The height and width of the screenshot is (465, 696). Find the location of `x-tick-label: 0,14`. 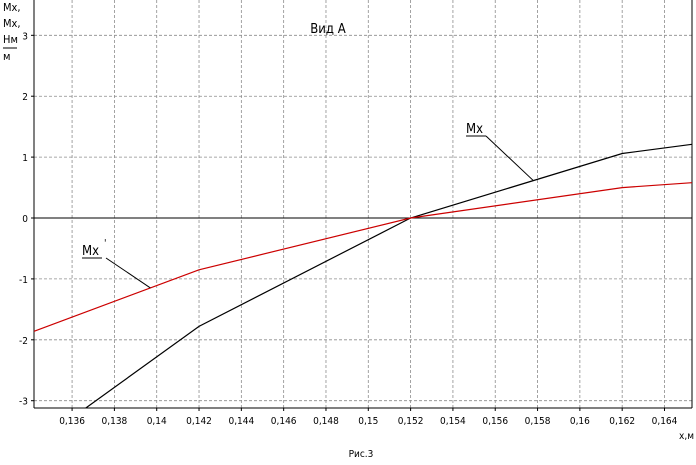

x-tick-label: 0,14 is located at coordinates (157, 421).